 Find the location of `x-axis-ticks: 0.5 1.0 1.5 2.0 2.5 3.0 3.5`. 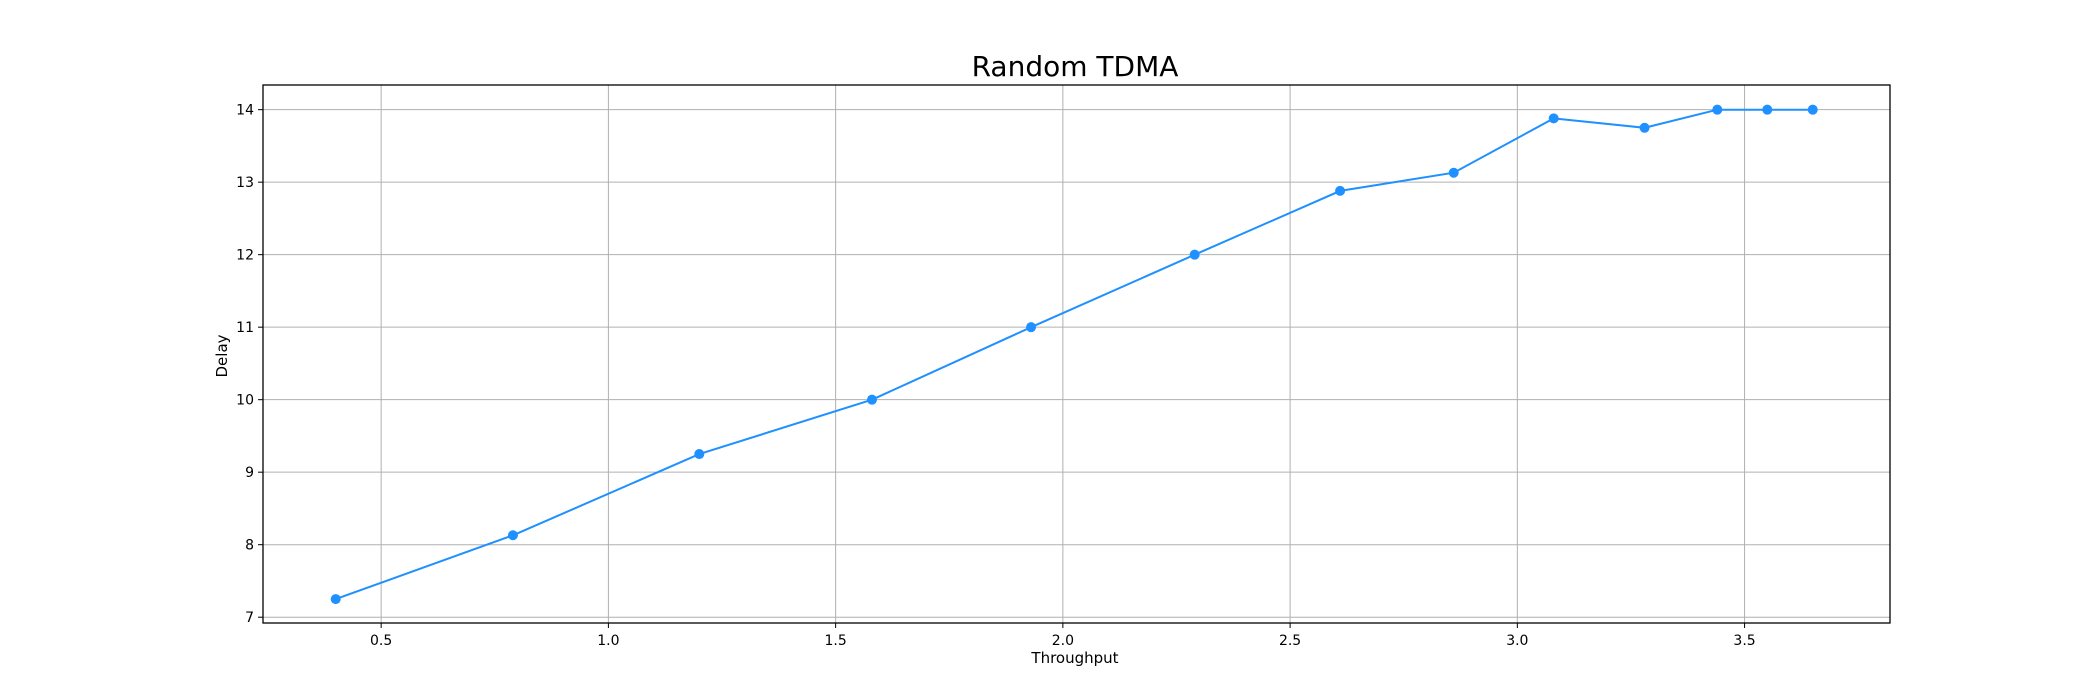

x-axis-ticks: 0.5 1.0 1.5 2.0 2.5 3.0 3.5 is located at coordinates (1063, 636).